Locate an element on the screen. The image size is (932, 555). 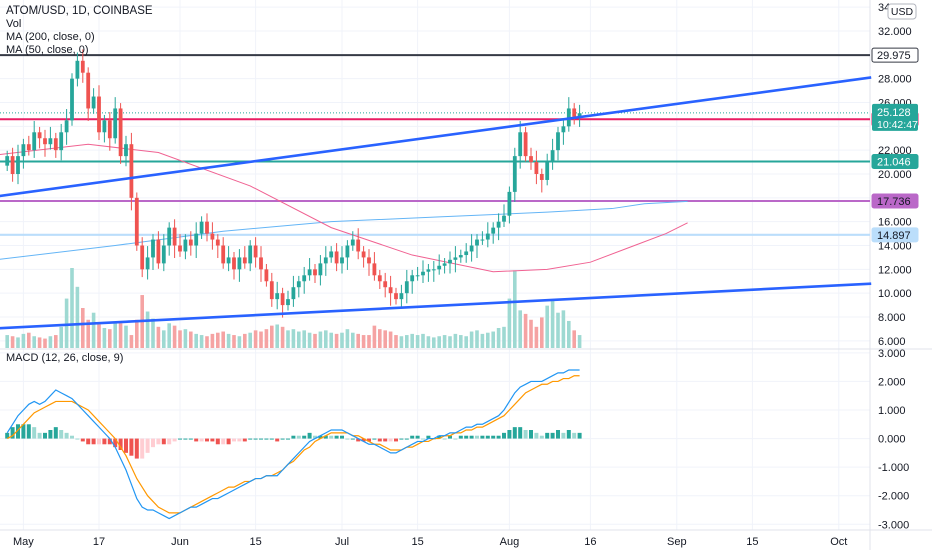
level-badge-bg is located at coordinates (895, 201).